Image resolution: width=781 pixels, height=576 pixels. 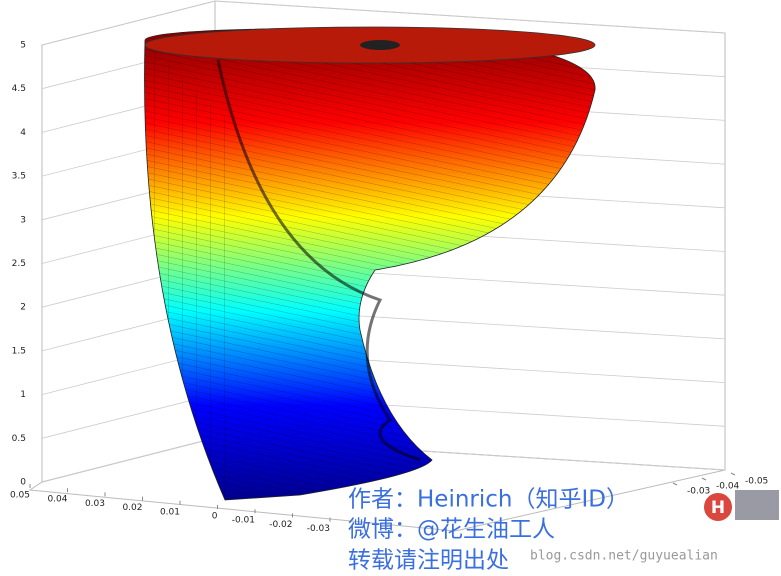 What do you see at coordinates (428, 561) in the screenshot?
I see `watermark-line: 转载请注明出处` at bounding box center [428, 561].